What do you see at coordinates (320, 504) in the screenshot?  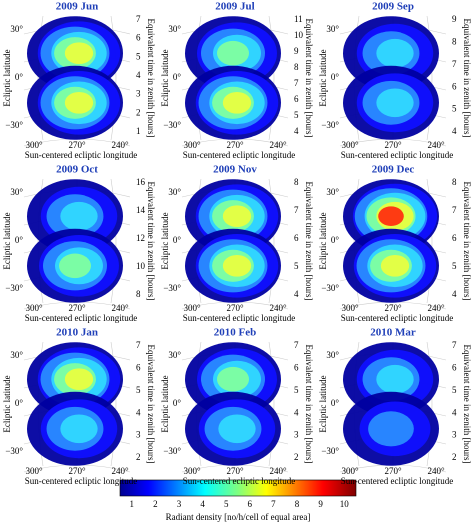 I see `colorbar-tick-label: 9` at bounding box center [320, 504].